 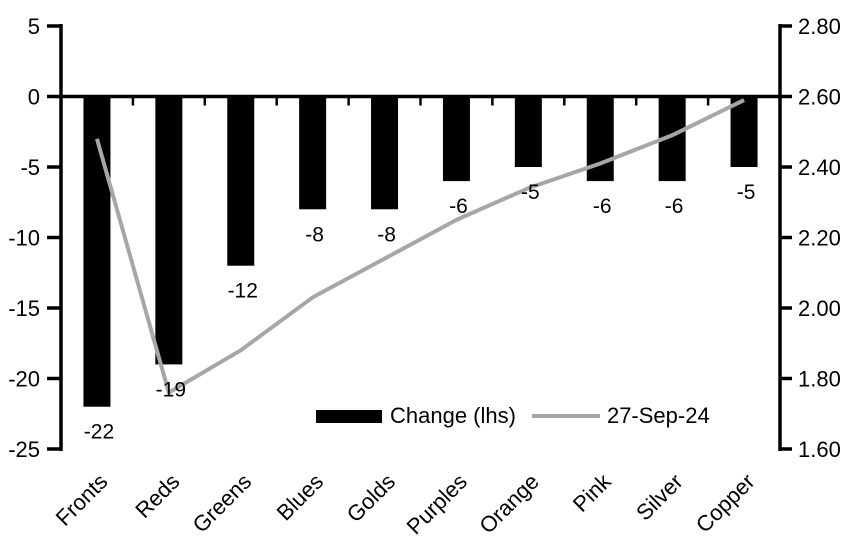 I want to click on right-axis-tick-label: 1.60, so click(x=819, y=449).